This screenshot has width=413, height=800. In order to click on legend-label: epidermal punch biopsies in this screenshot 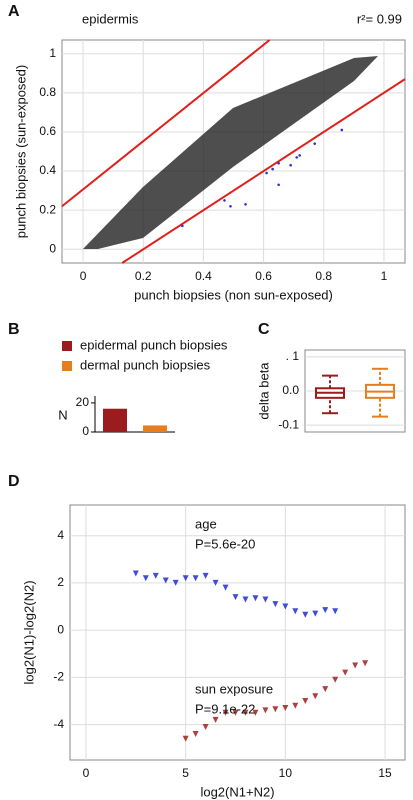, I will do `click(154, 344)`.